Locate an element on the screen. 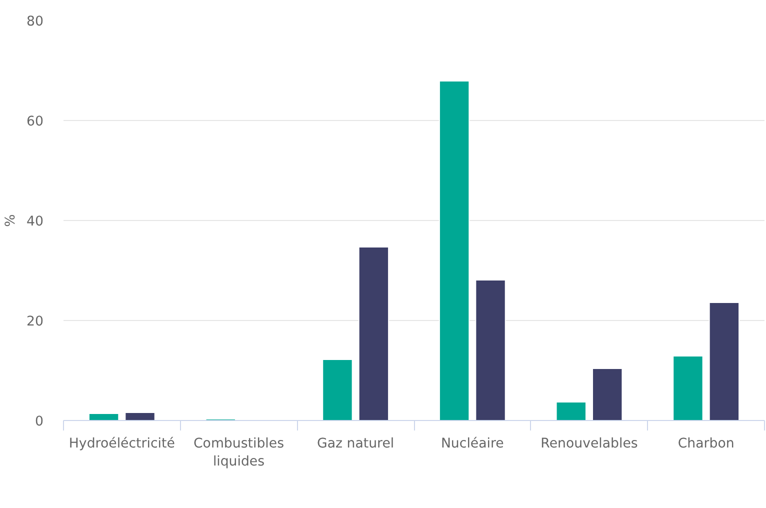 This screenshot has width=766, height=508. y-axis-title: % is located at coordinates (11, 220).